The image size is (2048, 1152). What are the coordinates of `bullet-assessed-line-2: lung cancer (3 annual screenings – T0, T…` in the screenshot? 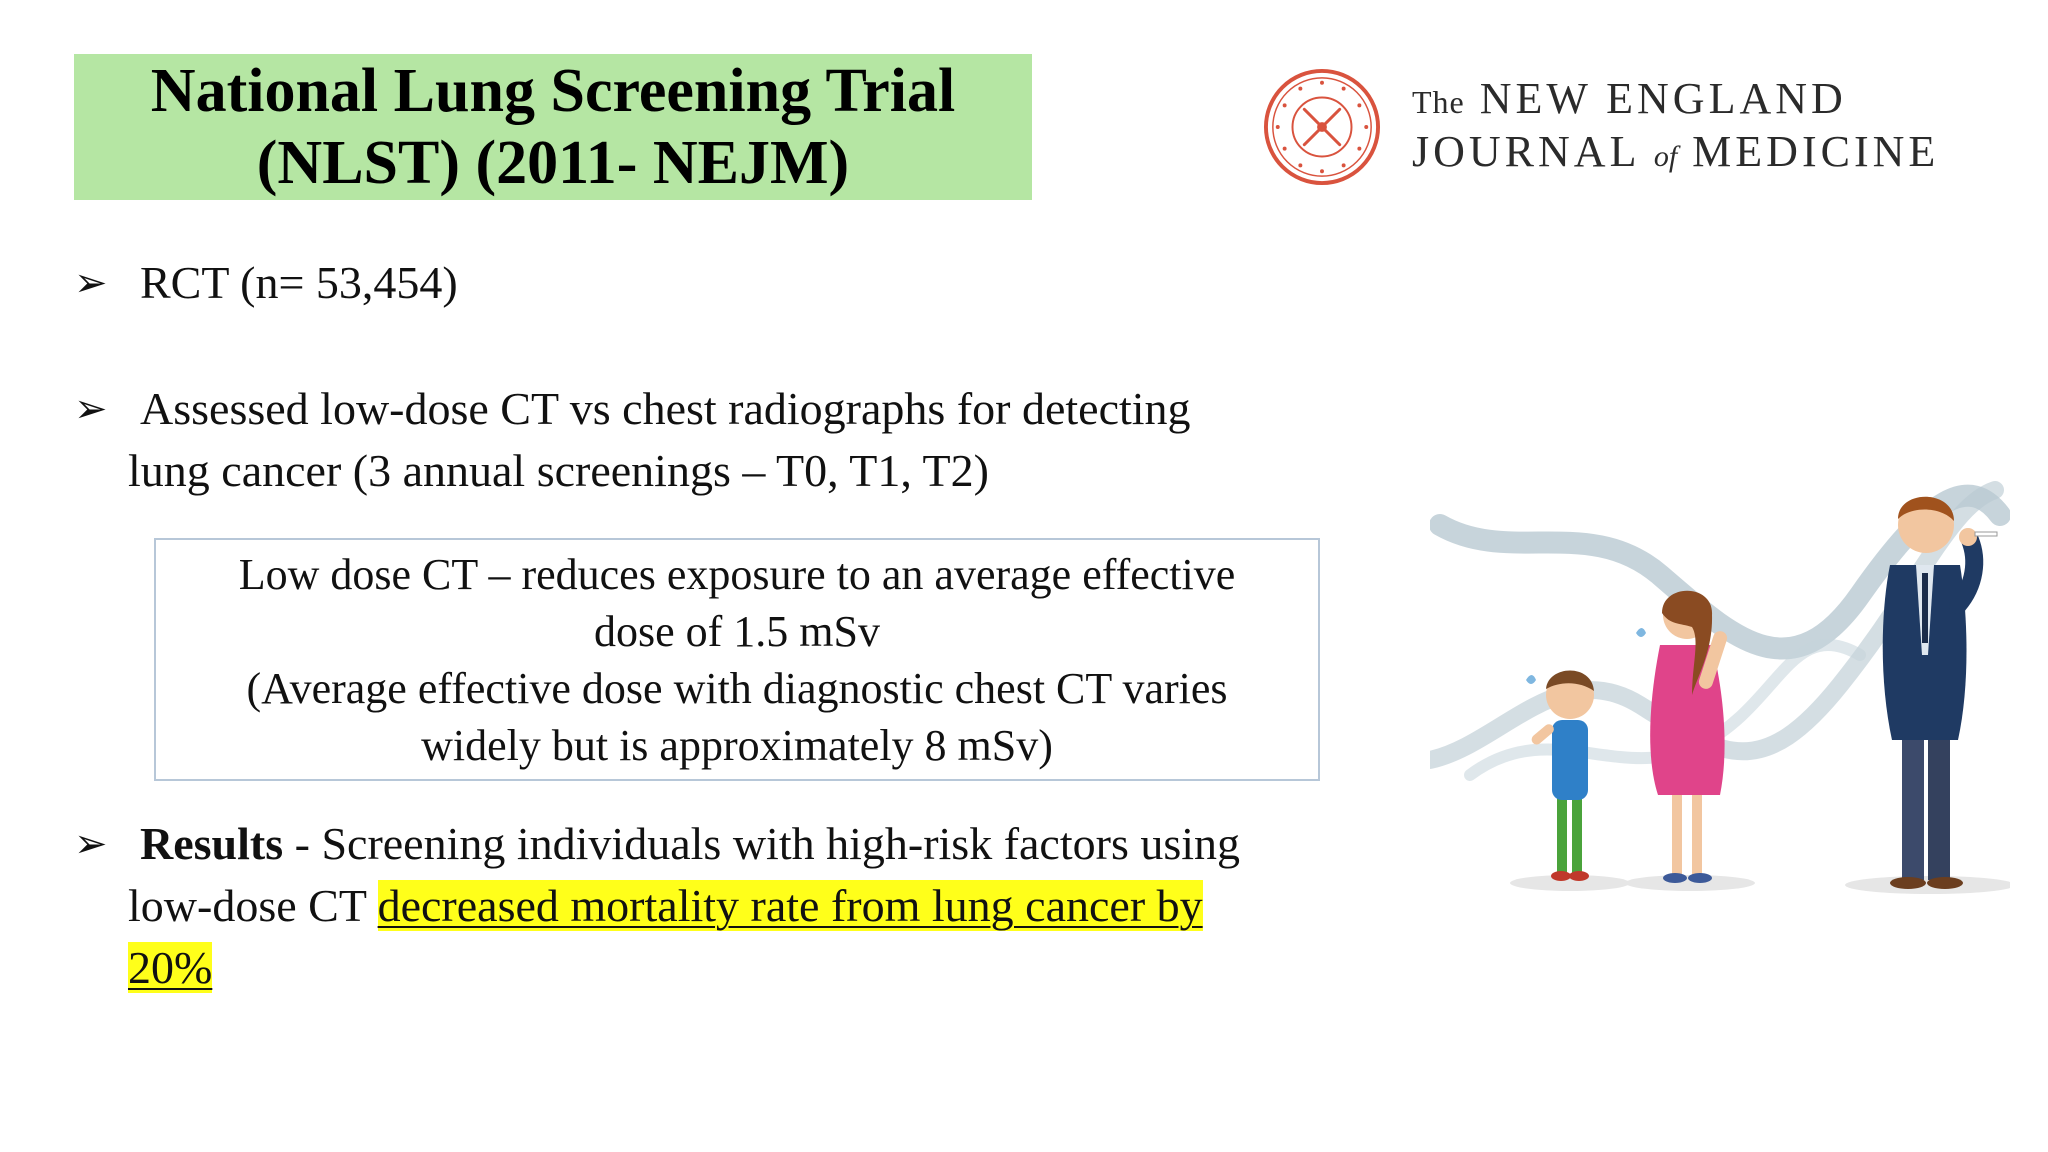 It's located at (558, 470).